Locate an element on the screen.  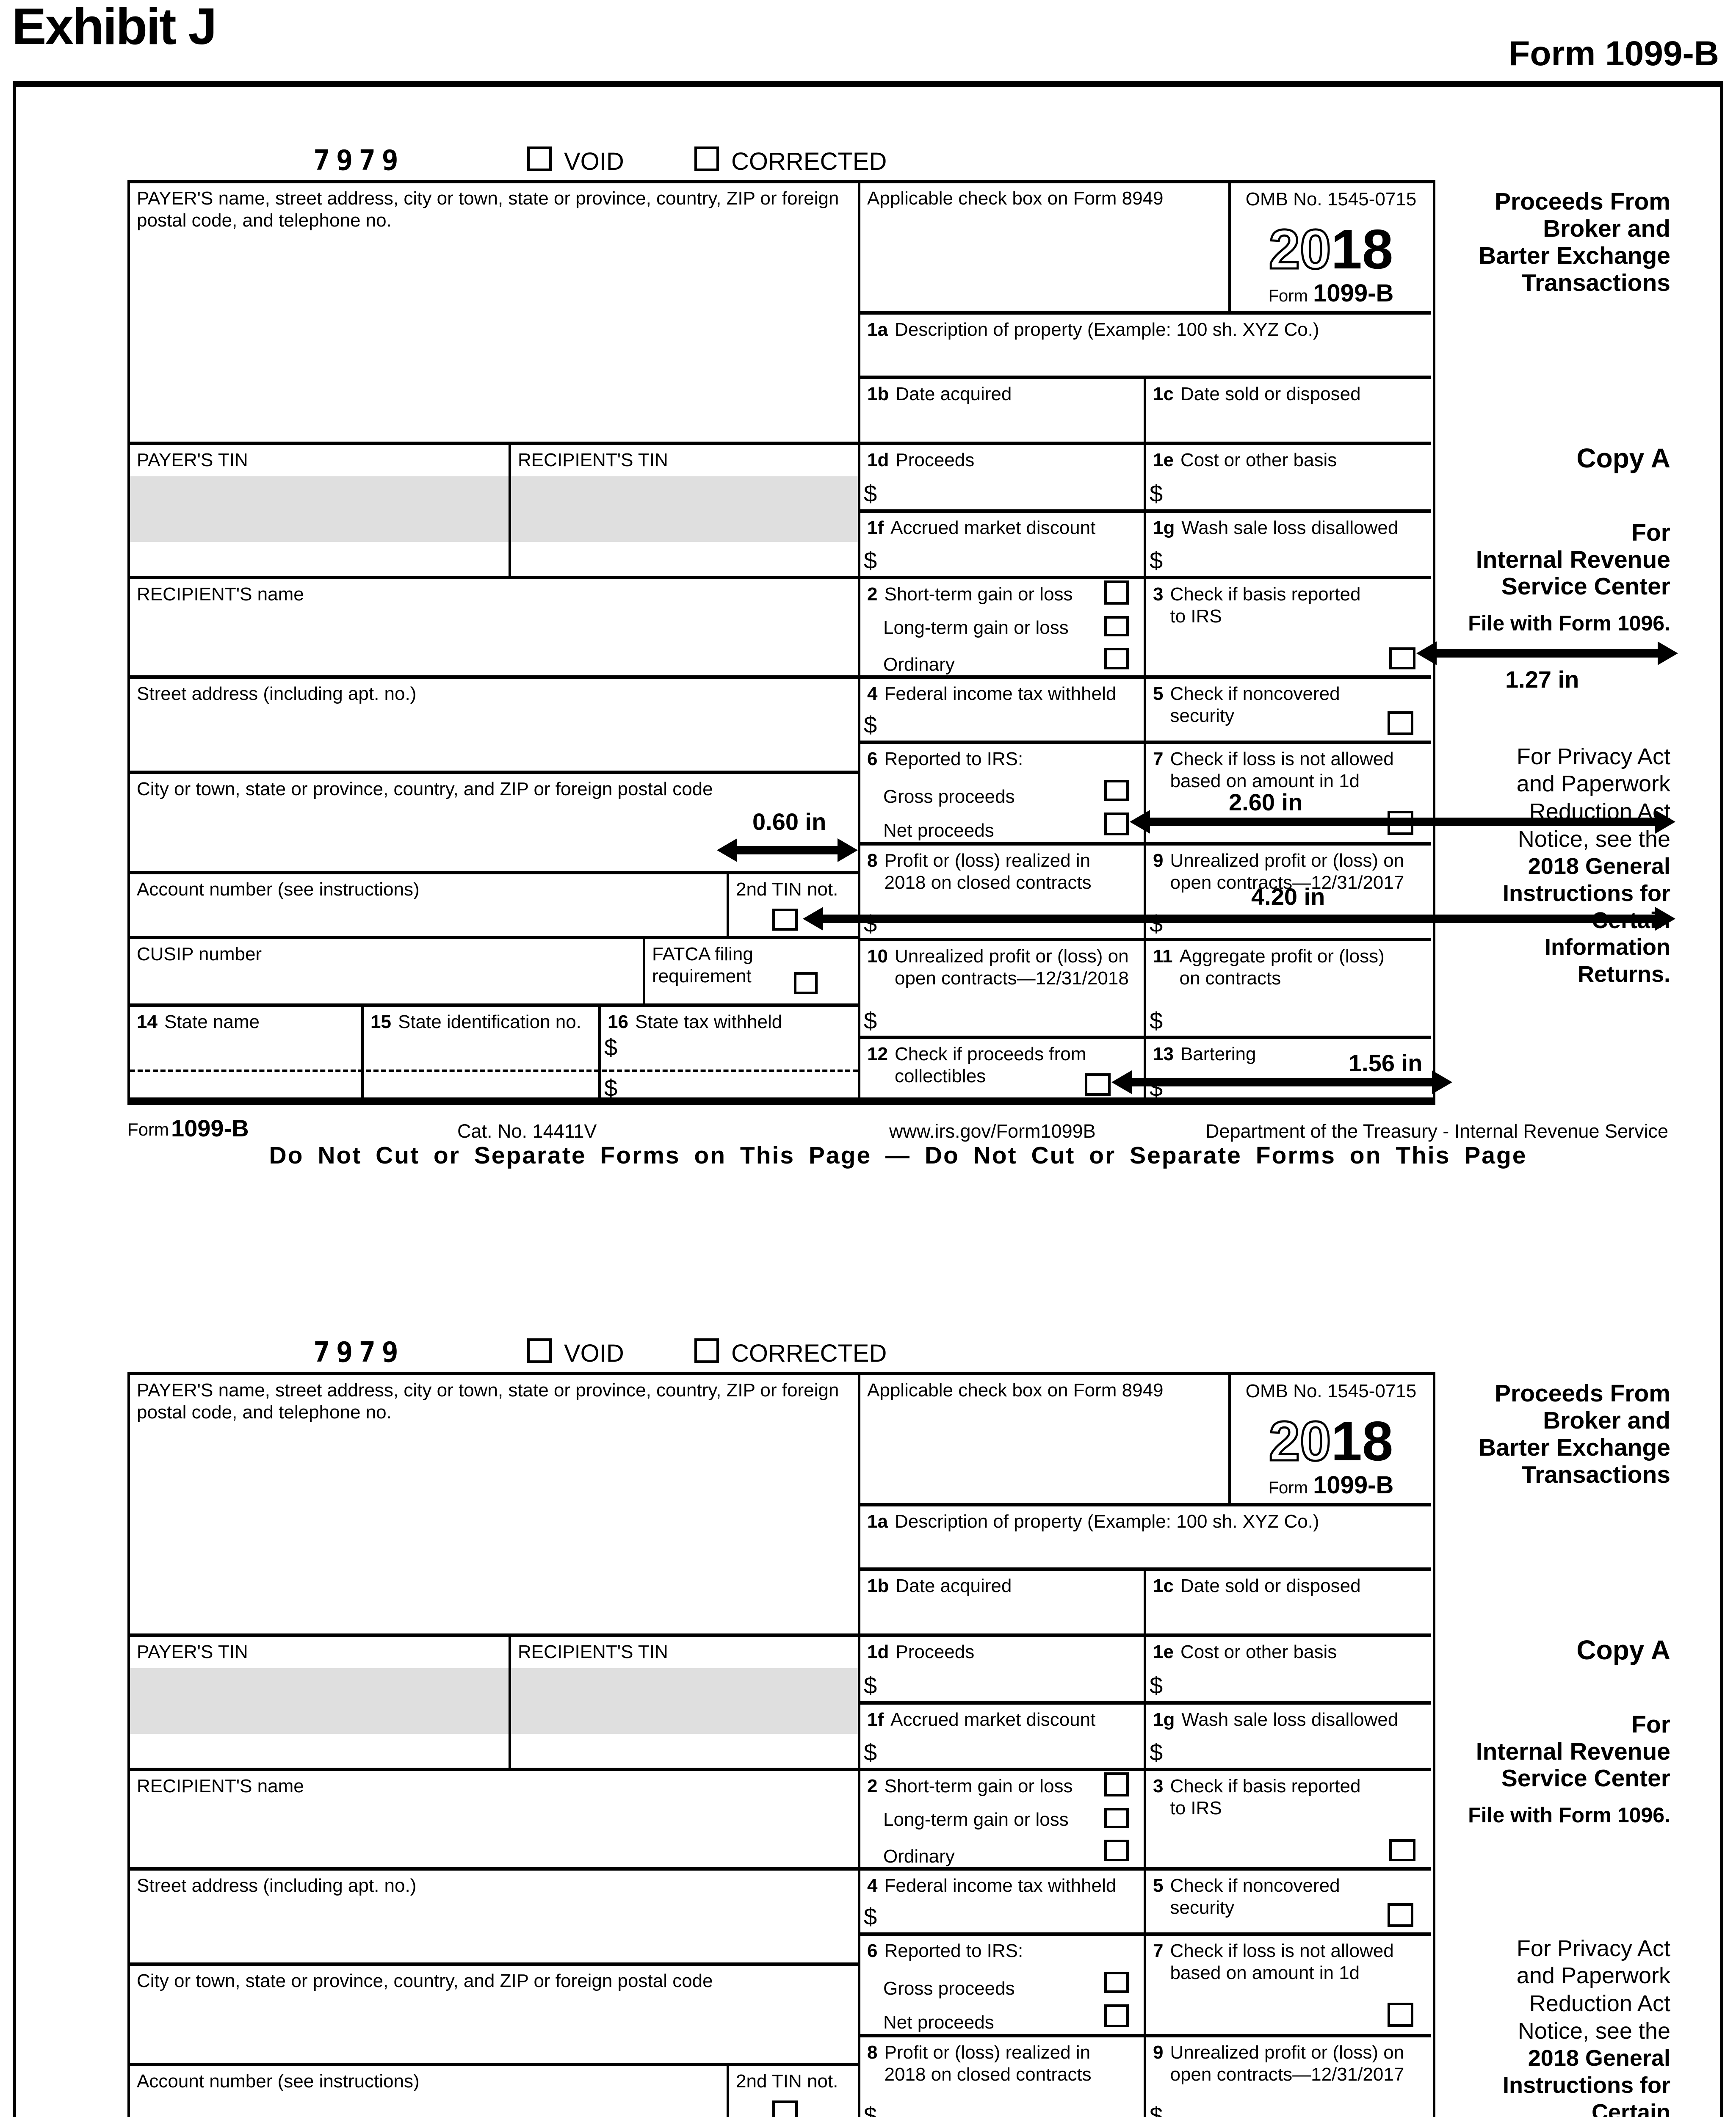
box-number: 1d is located at coordinates (878, 460).